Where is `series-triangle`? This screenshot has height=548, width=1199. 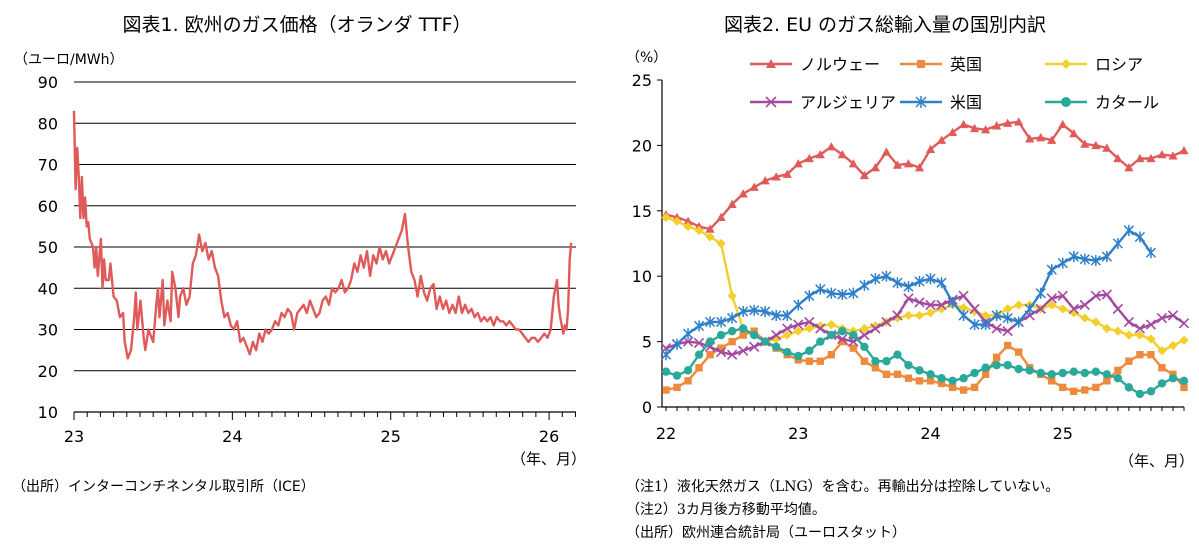
series-triangle is located at coordinates (925, 175).